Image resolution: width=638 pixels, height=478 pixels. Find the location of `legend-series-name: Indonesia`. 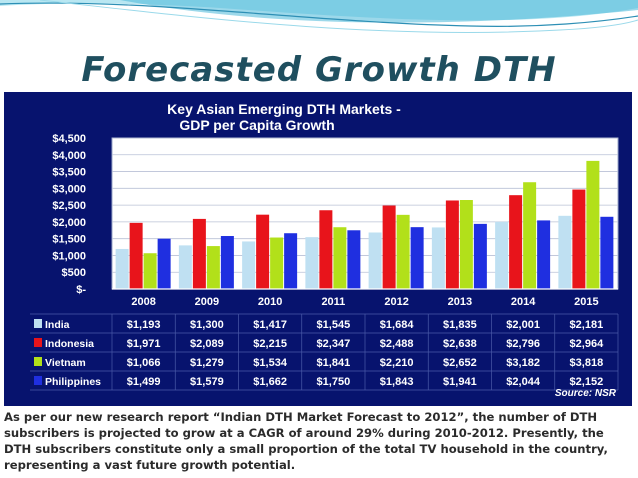

legend-series-name: Indonesia is located at coordinates (69, 344).